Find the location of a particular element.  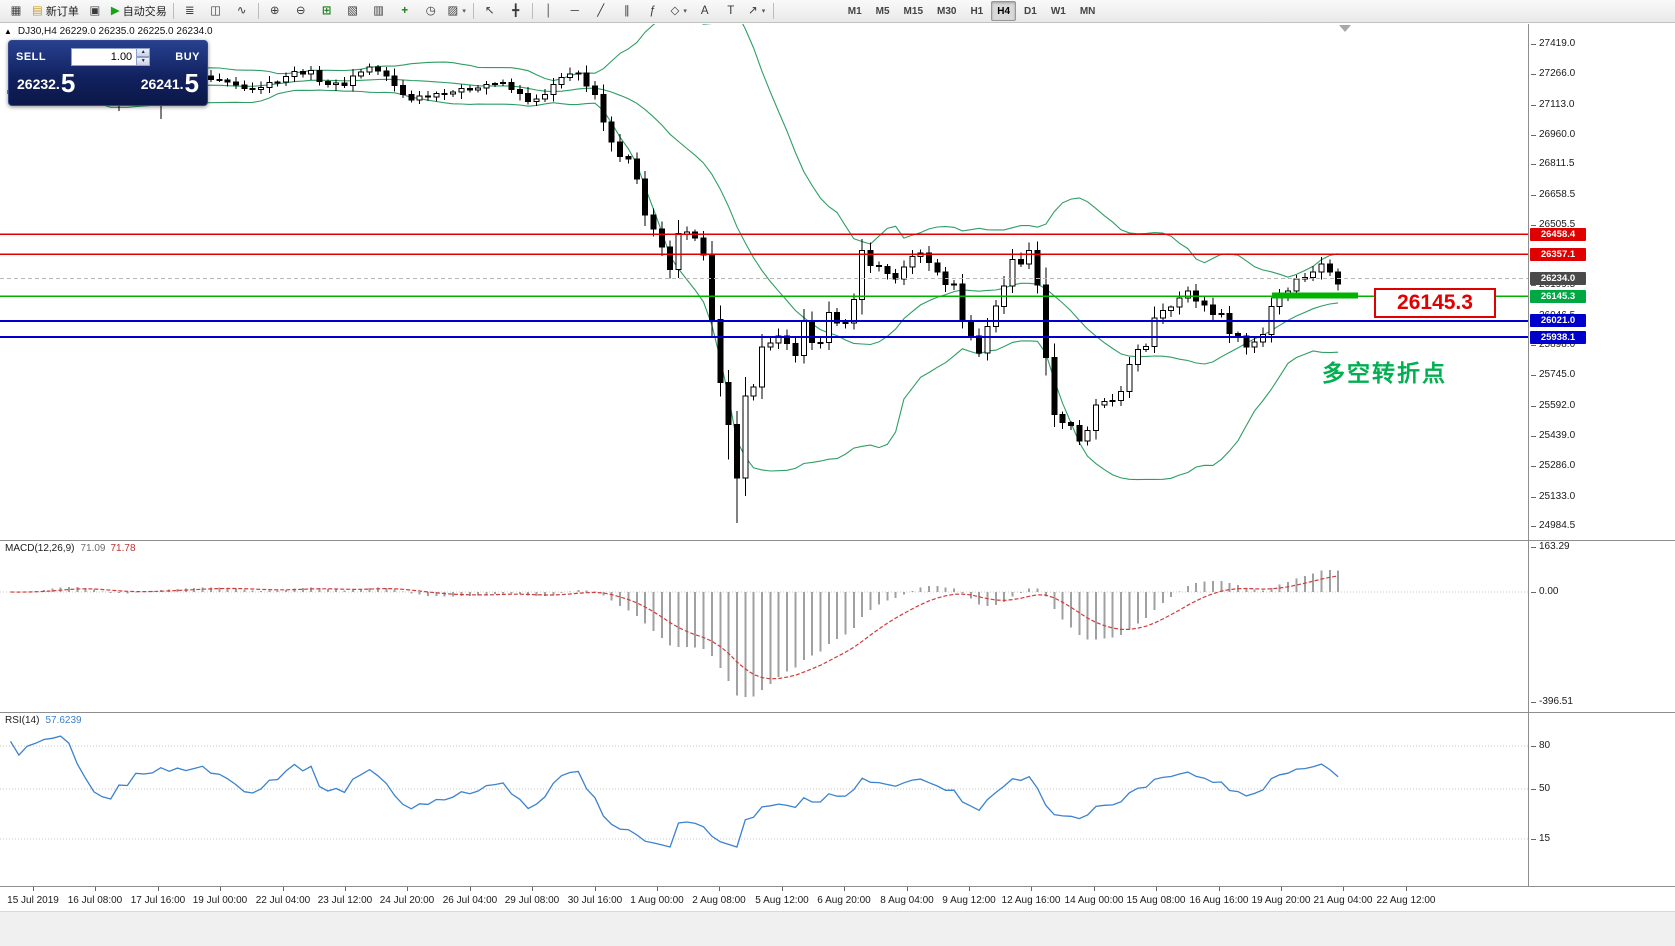

macd-axis: 163.29 0.00 -396.51 is located at coordinates (1602, 626).